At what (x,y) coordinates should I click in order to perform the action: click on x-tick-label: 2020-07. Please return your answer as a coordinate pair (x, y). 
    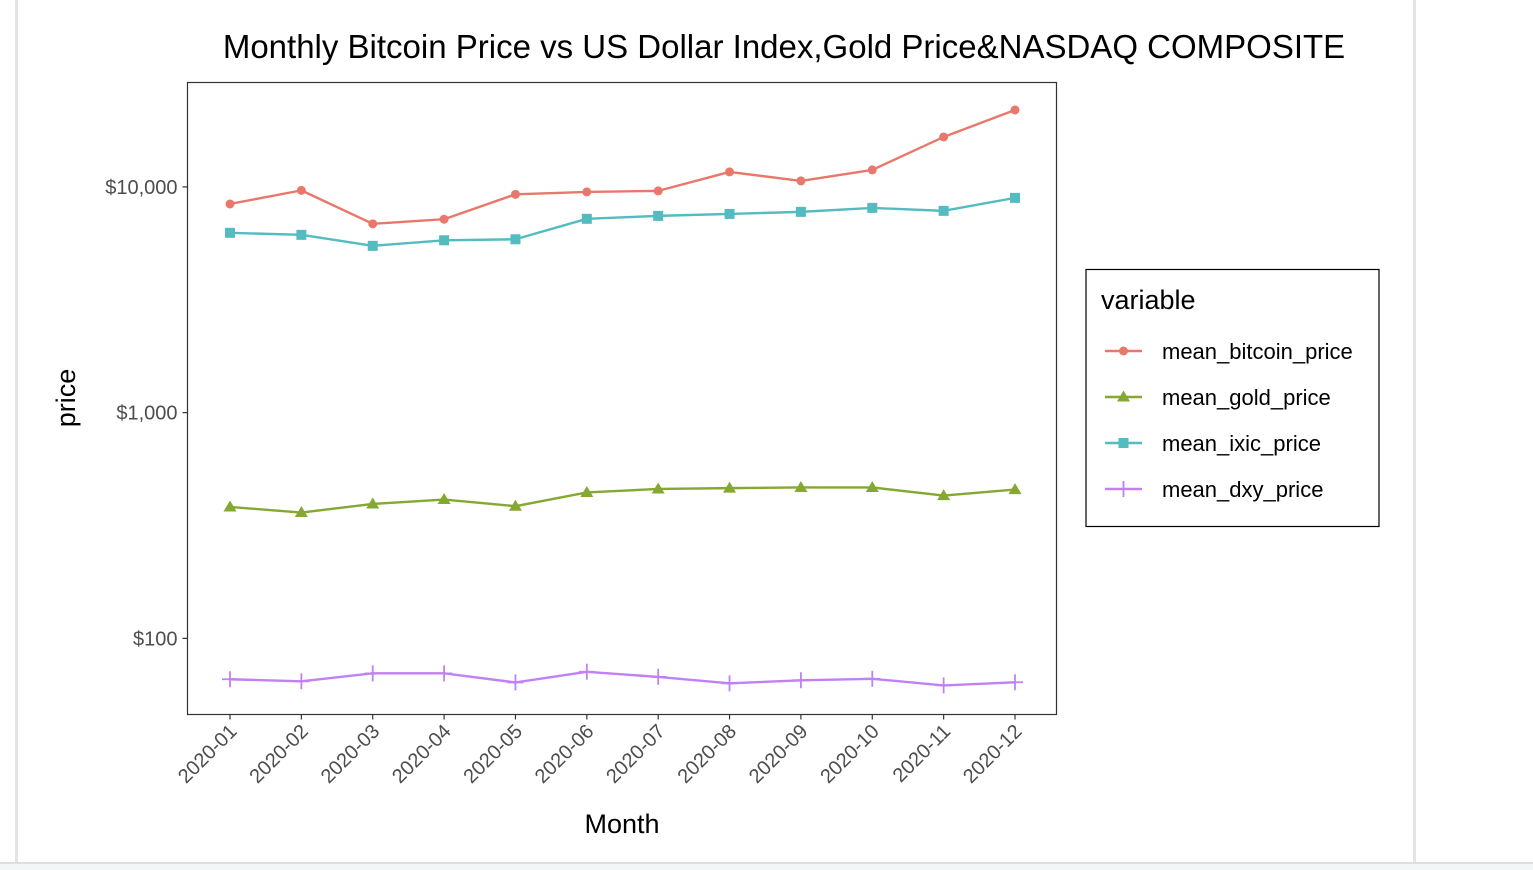
    Looking at the image, I should click on (635, 753).